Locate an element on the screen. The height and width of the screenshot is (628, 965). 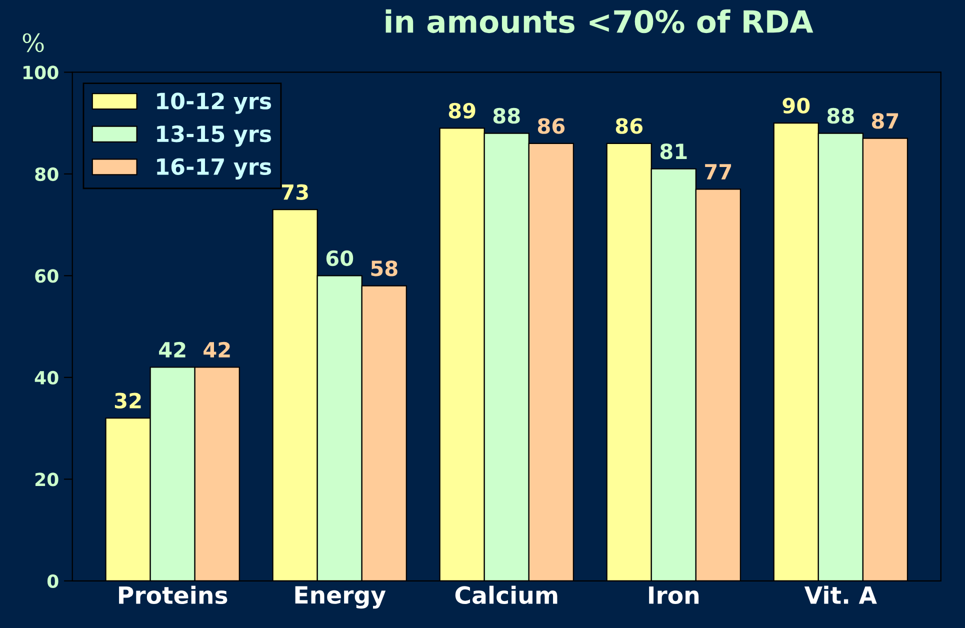
data-label: 89 is located at coordinates (462, 110).